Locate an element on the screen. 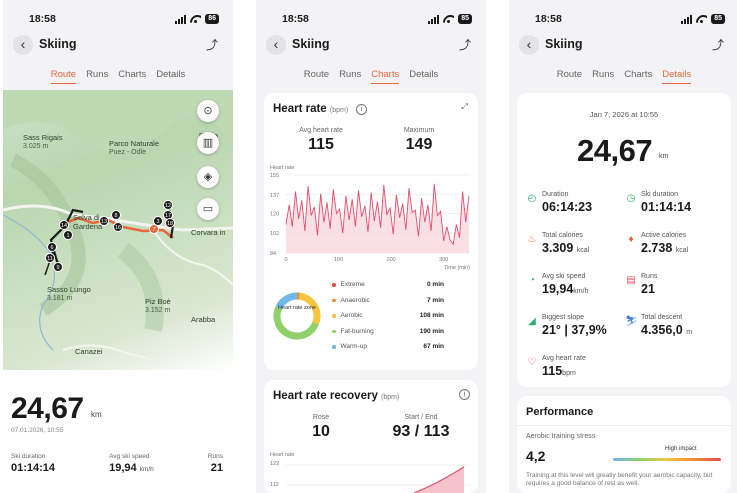 This screenshot has height=493, width=737. map-pin: 11 is located at coordinates (50, 258).